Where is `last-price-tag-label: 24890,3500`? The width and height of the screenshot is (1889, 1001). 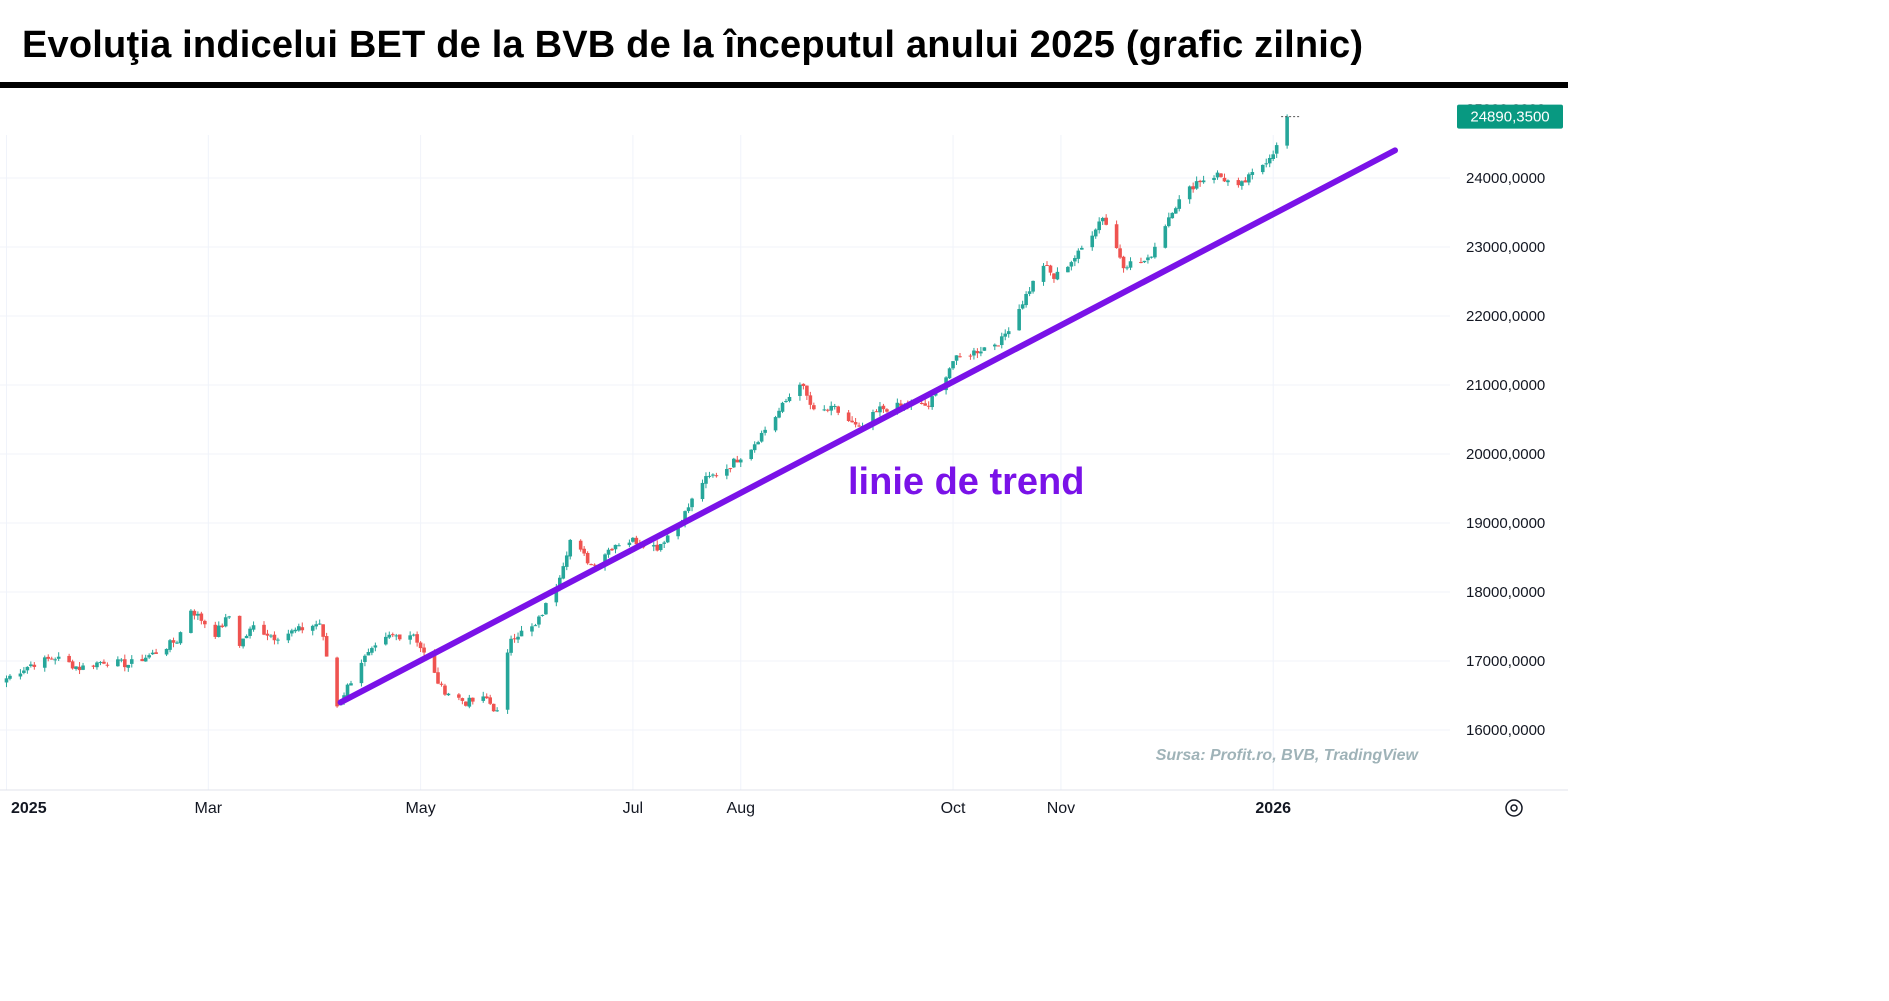 last-price-tag-label: 24890,3500 is located at coordinates (1509, 117).